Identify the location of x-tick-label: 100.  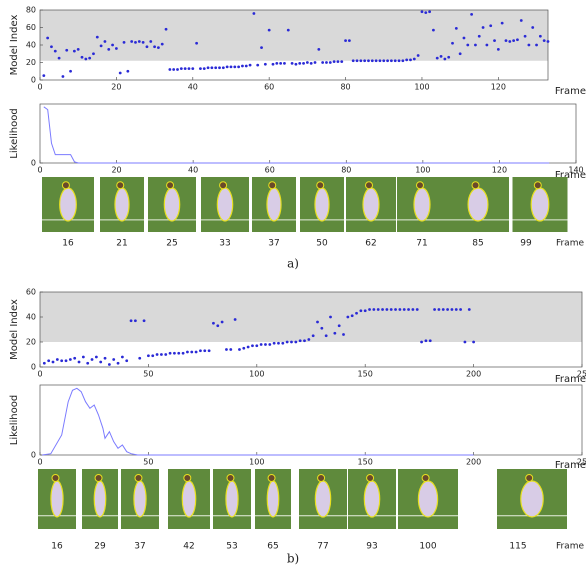
(256, 462).